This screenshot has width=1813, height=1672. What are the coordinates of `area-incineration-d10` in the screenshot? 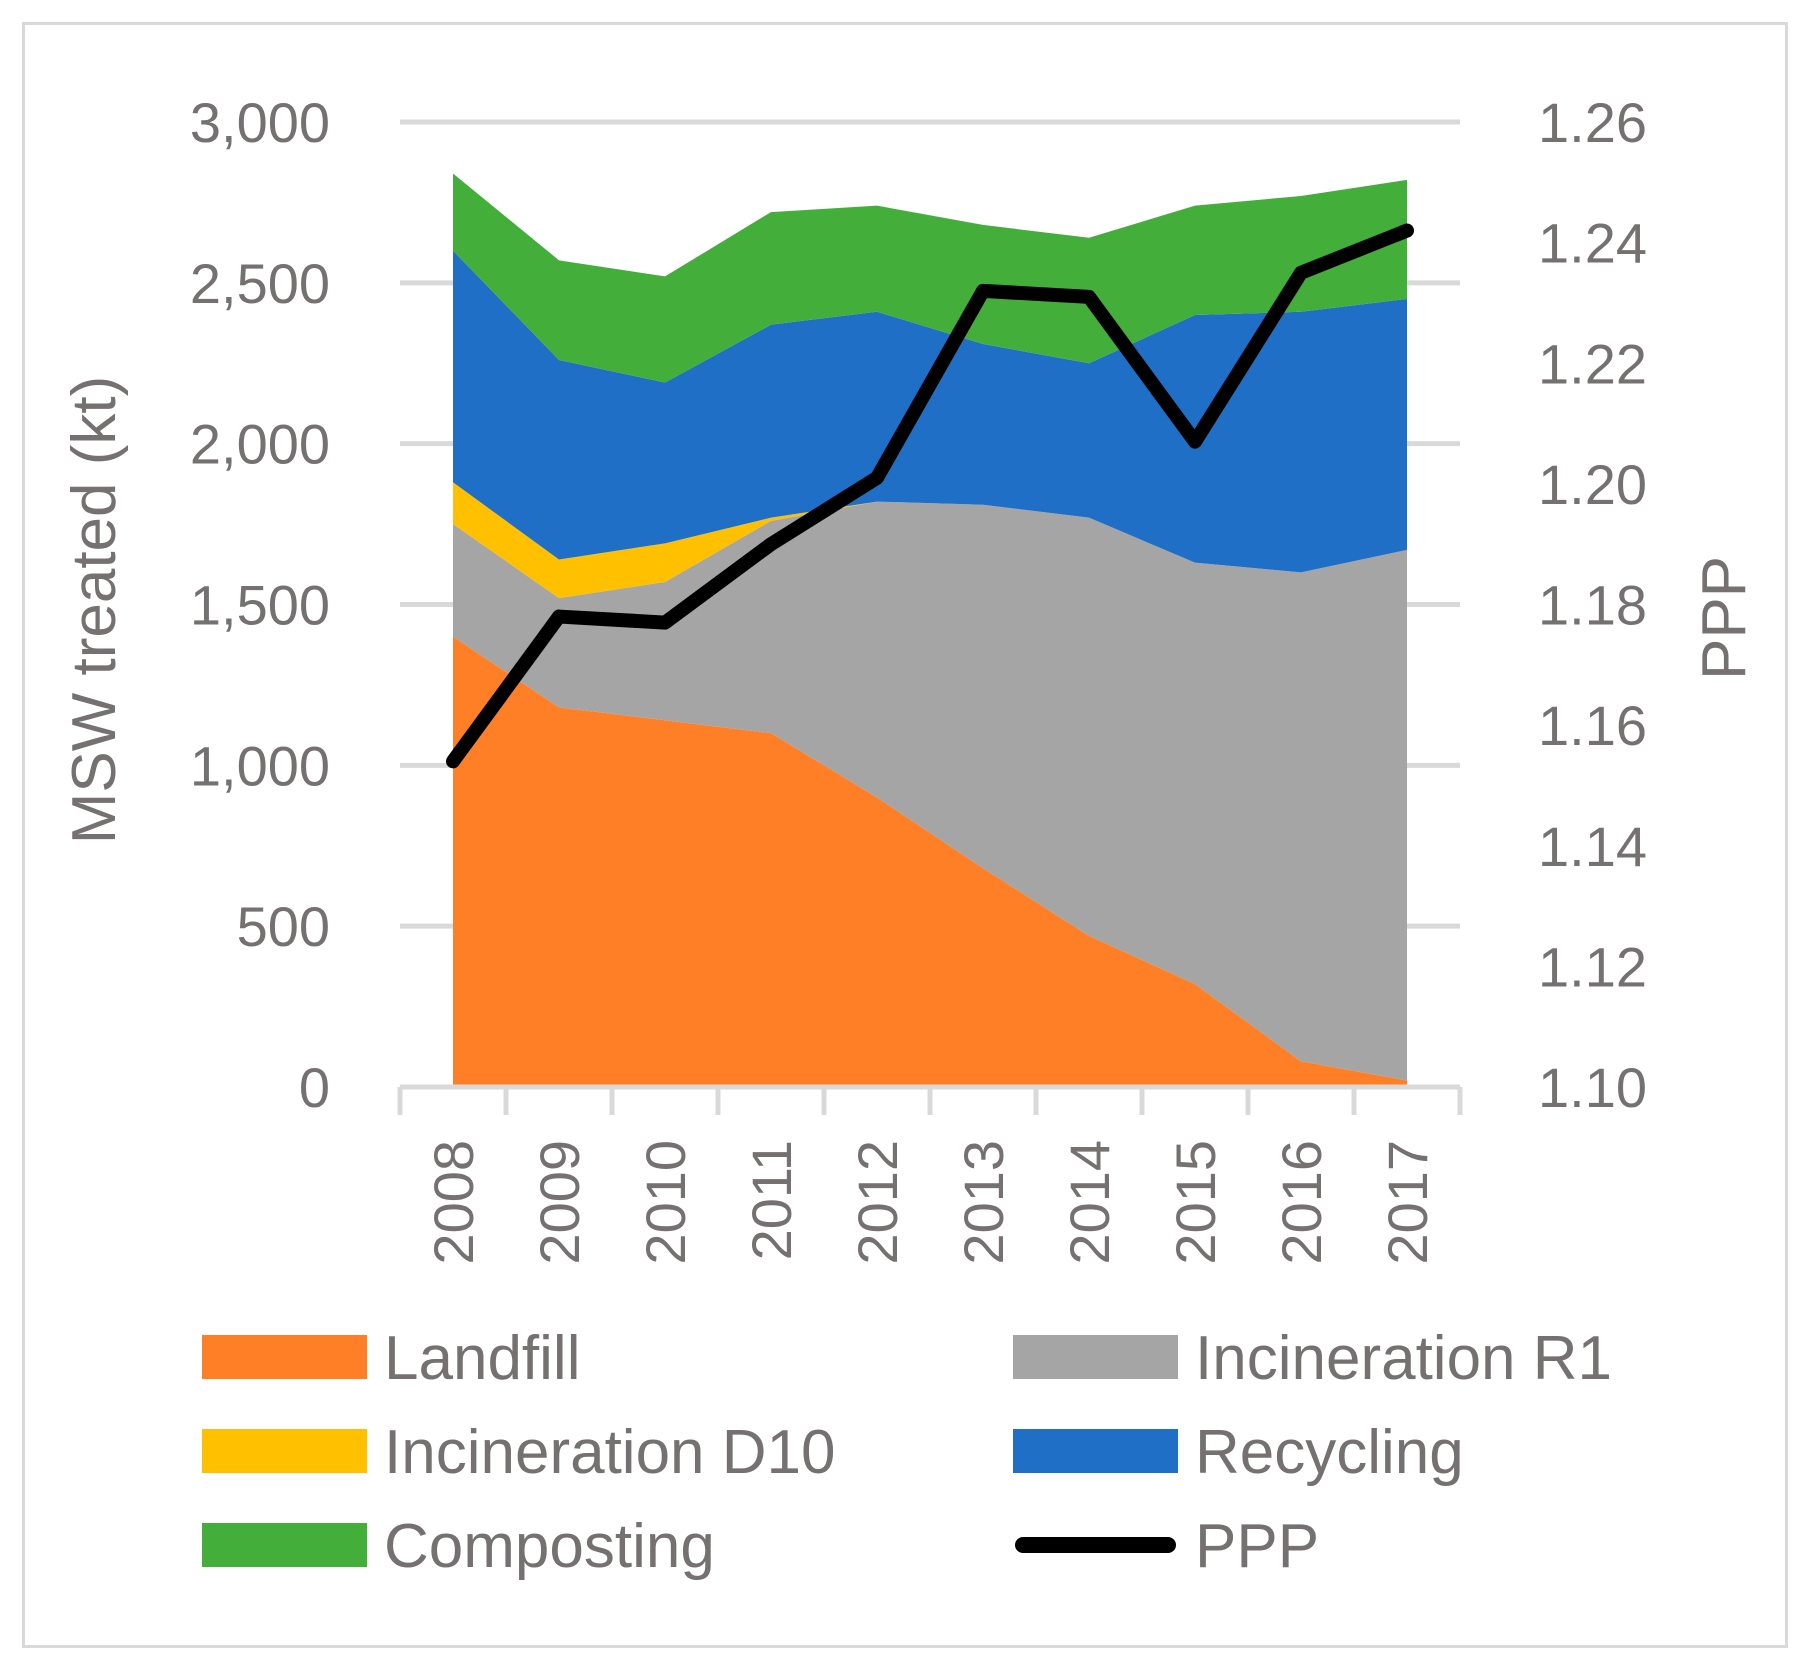 It's located at (930, 540).